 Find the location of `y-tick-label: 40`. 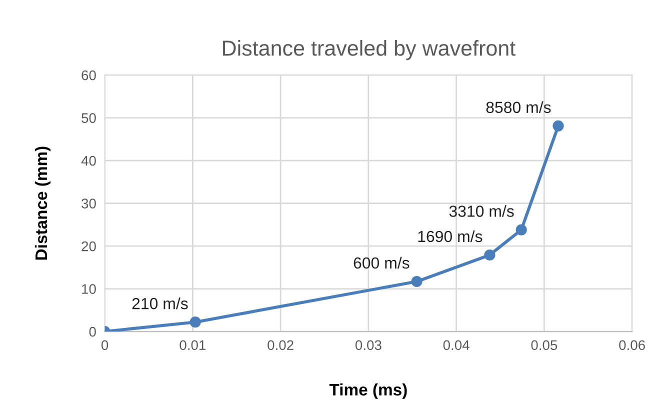

y-tick-label: 40 is located at coordinates (88, 161).